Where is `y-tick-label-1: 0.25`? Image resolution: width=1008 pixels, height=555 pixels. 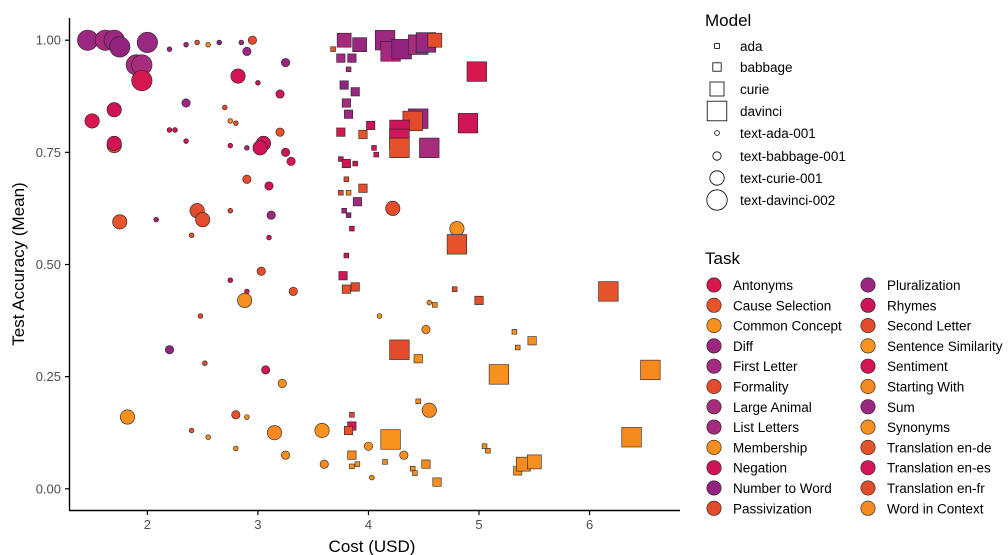 y-tick-label-1: 0.25 is located at coordinates (48, 376).